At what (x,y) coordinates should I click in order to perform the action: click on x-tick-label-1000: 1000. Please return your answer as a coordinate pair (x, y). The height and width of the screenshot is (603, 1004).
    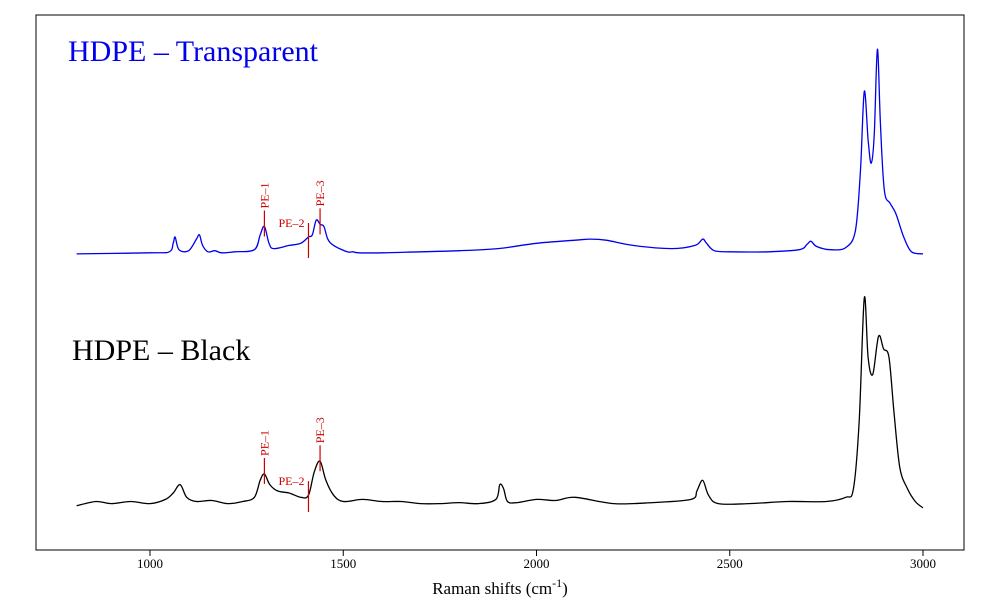
    Looking at the image, I should click on (150, 563).